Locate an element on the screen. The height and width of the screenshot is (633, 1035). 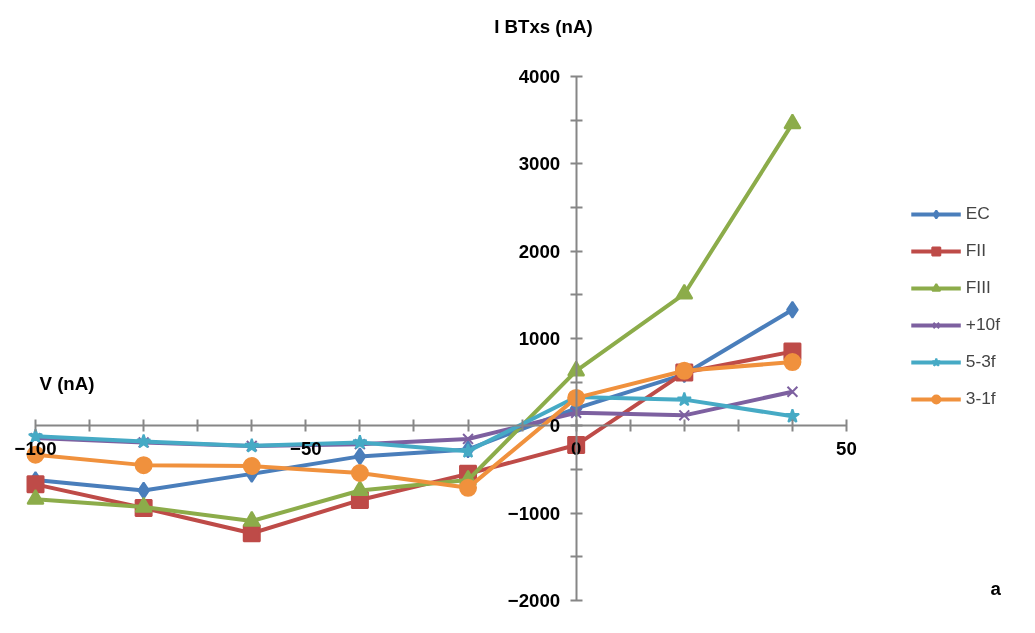
y-tick-label: 2000 is located at coordinates (539, 251).